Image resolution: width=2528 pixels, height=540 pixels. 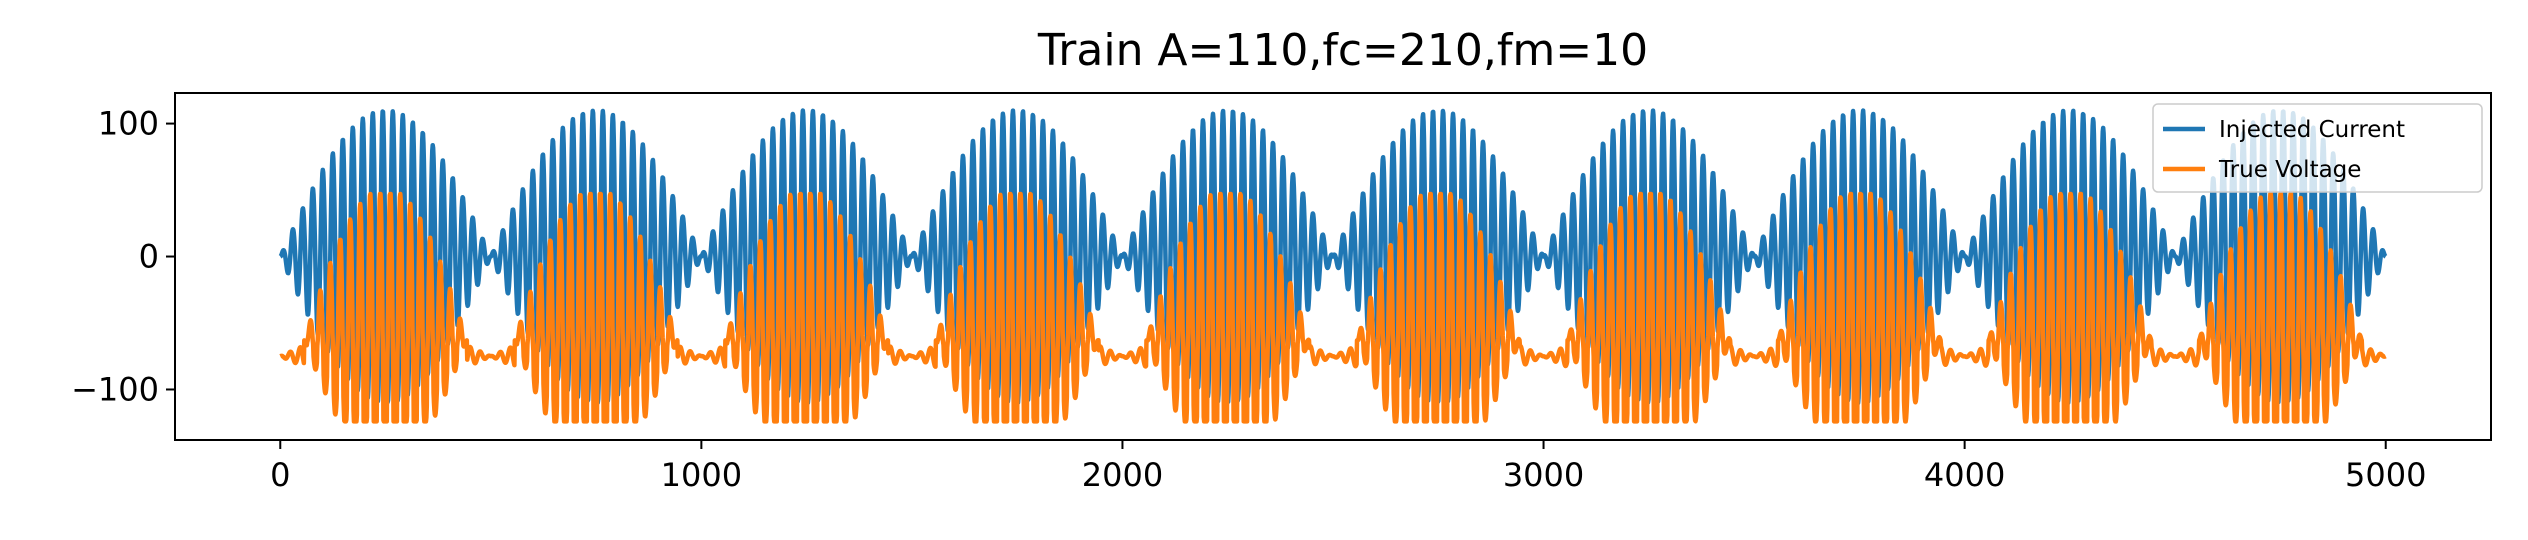 What do you see at coordinates (1348, 467) in the screenshot?
I see `x-axis: 0 1000 2000 3000 4000 5000` at bounding box center [1348, 467].